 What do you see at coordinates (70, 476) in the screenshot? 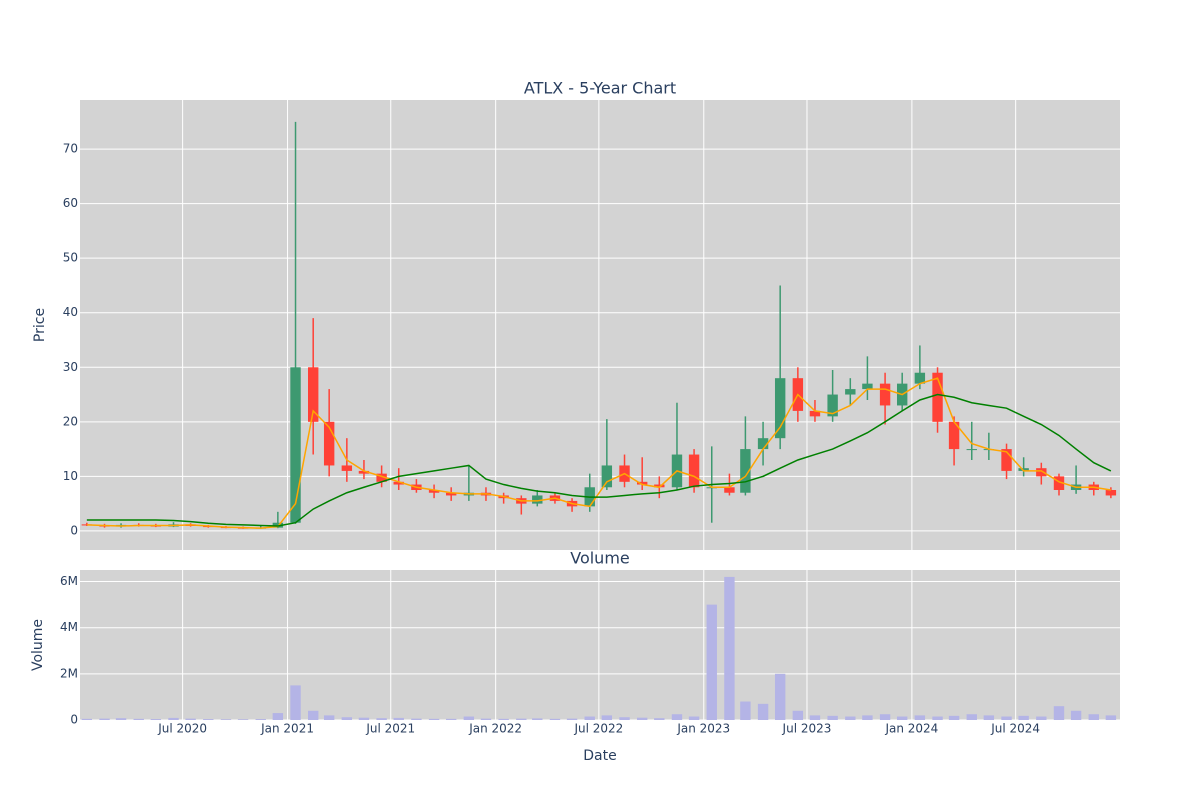
I see `y-tick-label: 10` at bounding box center [70, 476].